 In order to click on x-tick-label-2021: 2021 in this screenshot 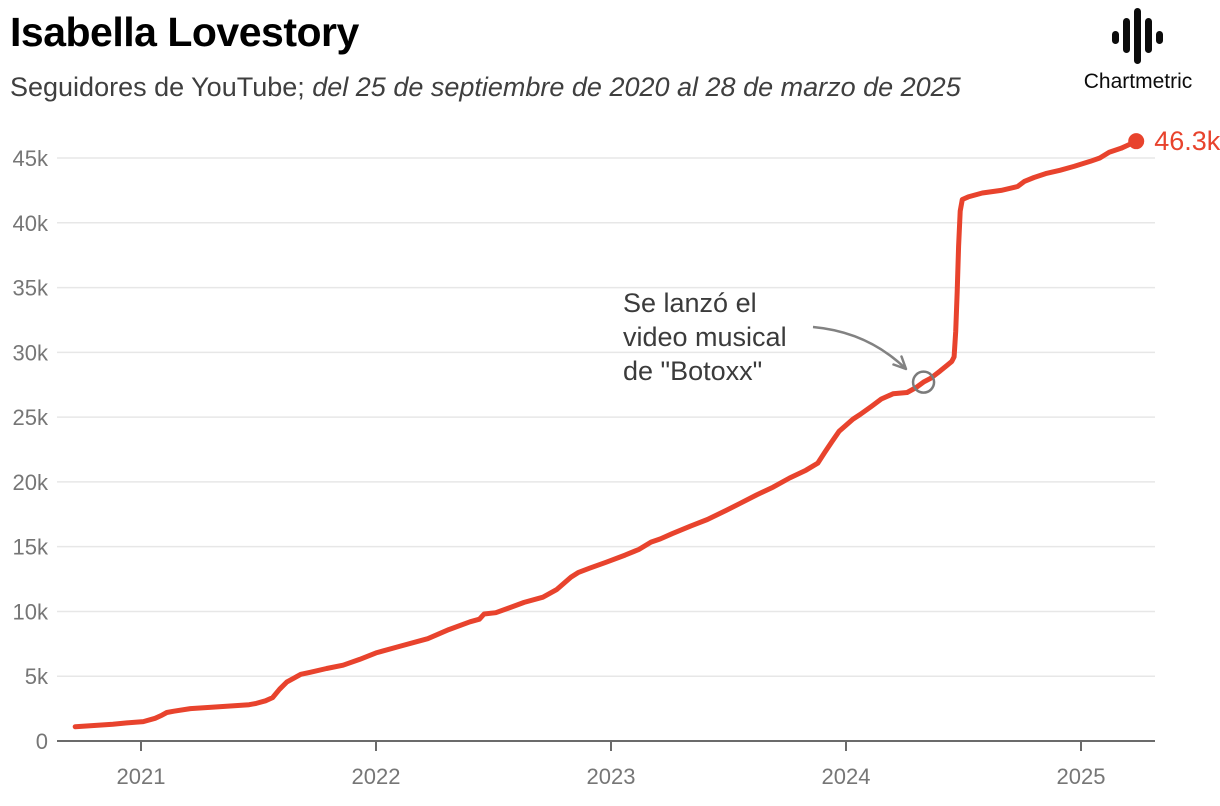, I will do `click(141, 776)`.